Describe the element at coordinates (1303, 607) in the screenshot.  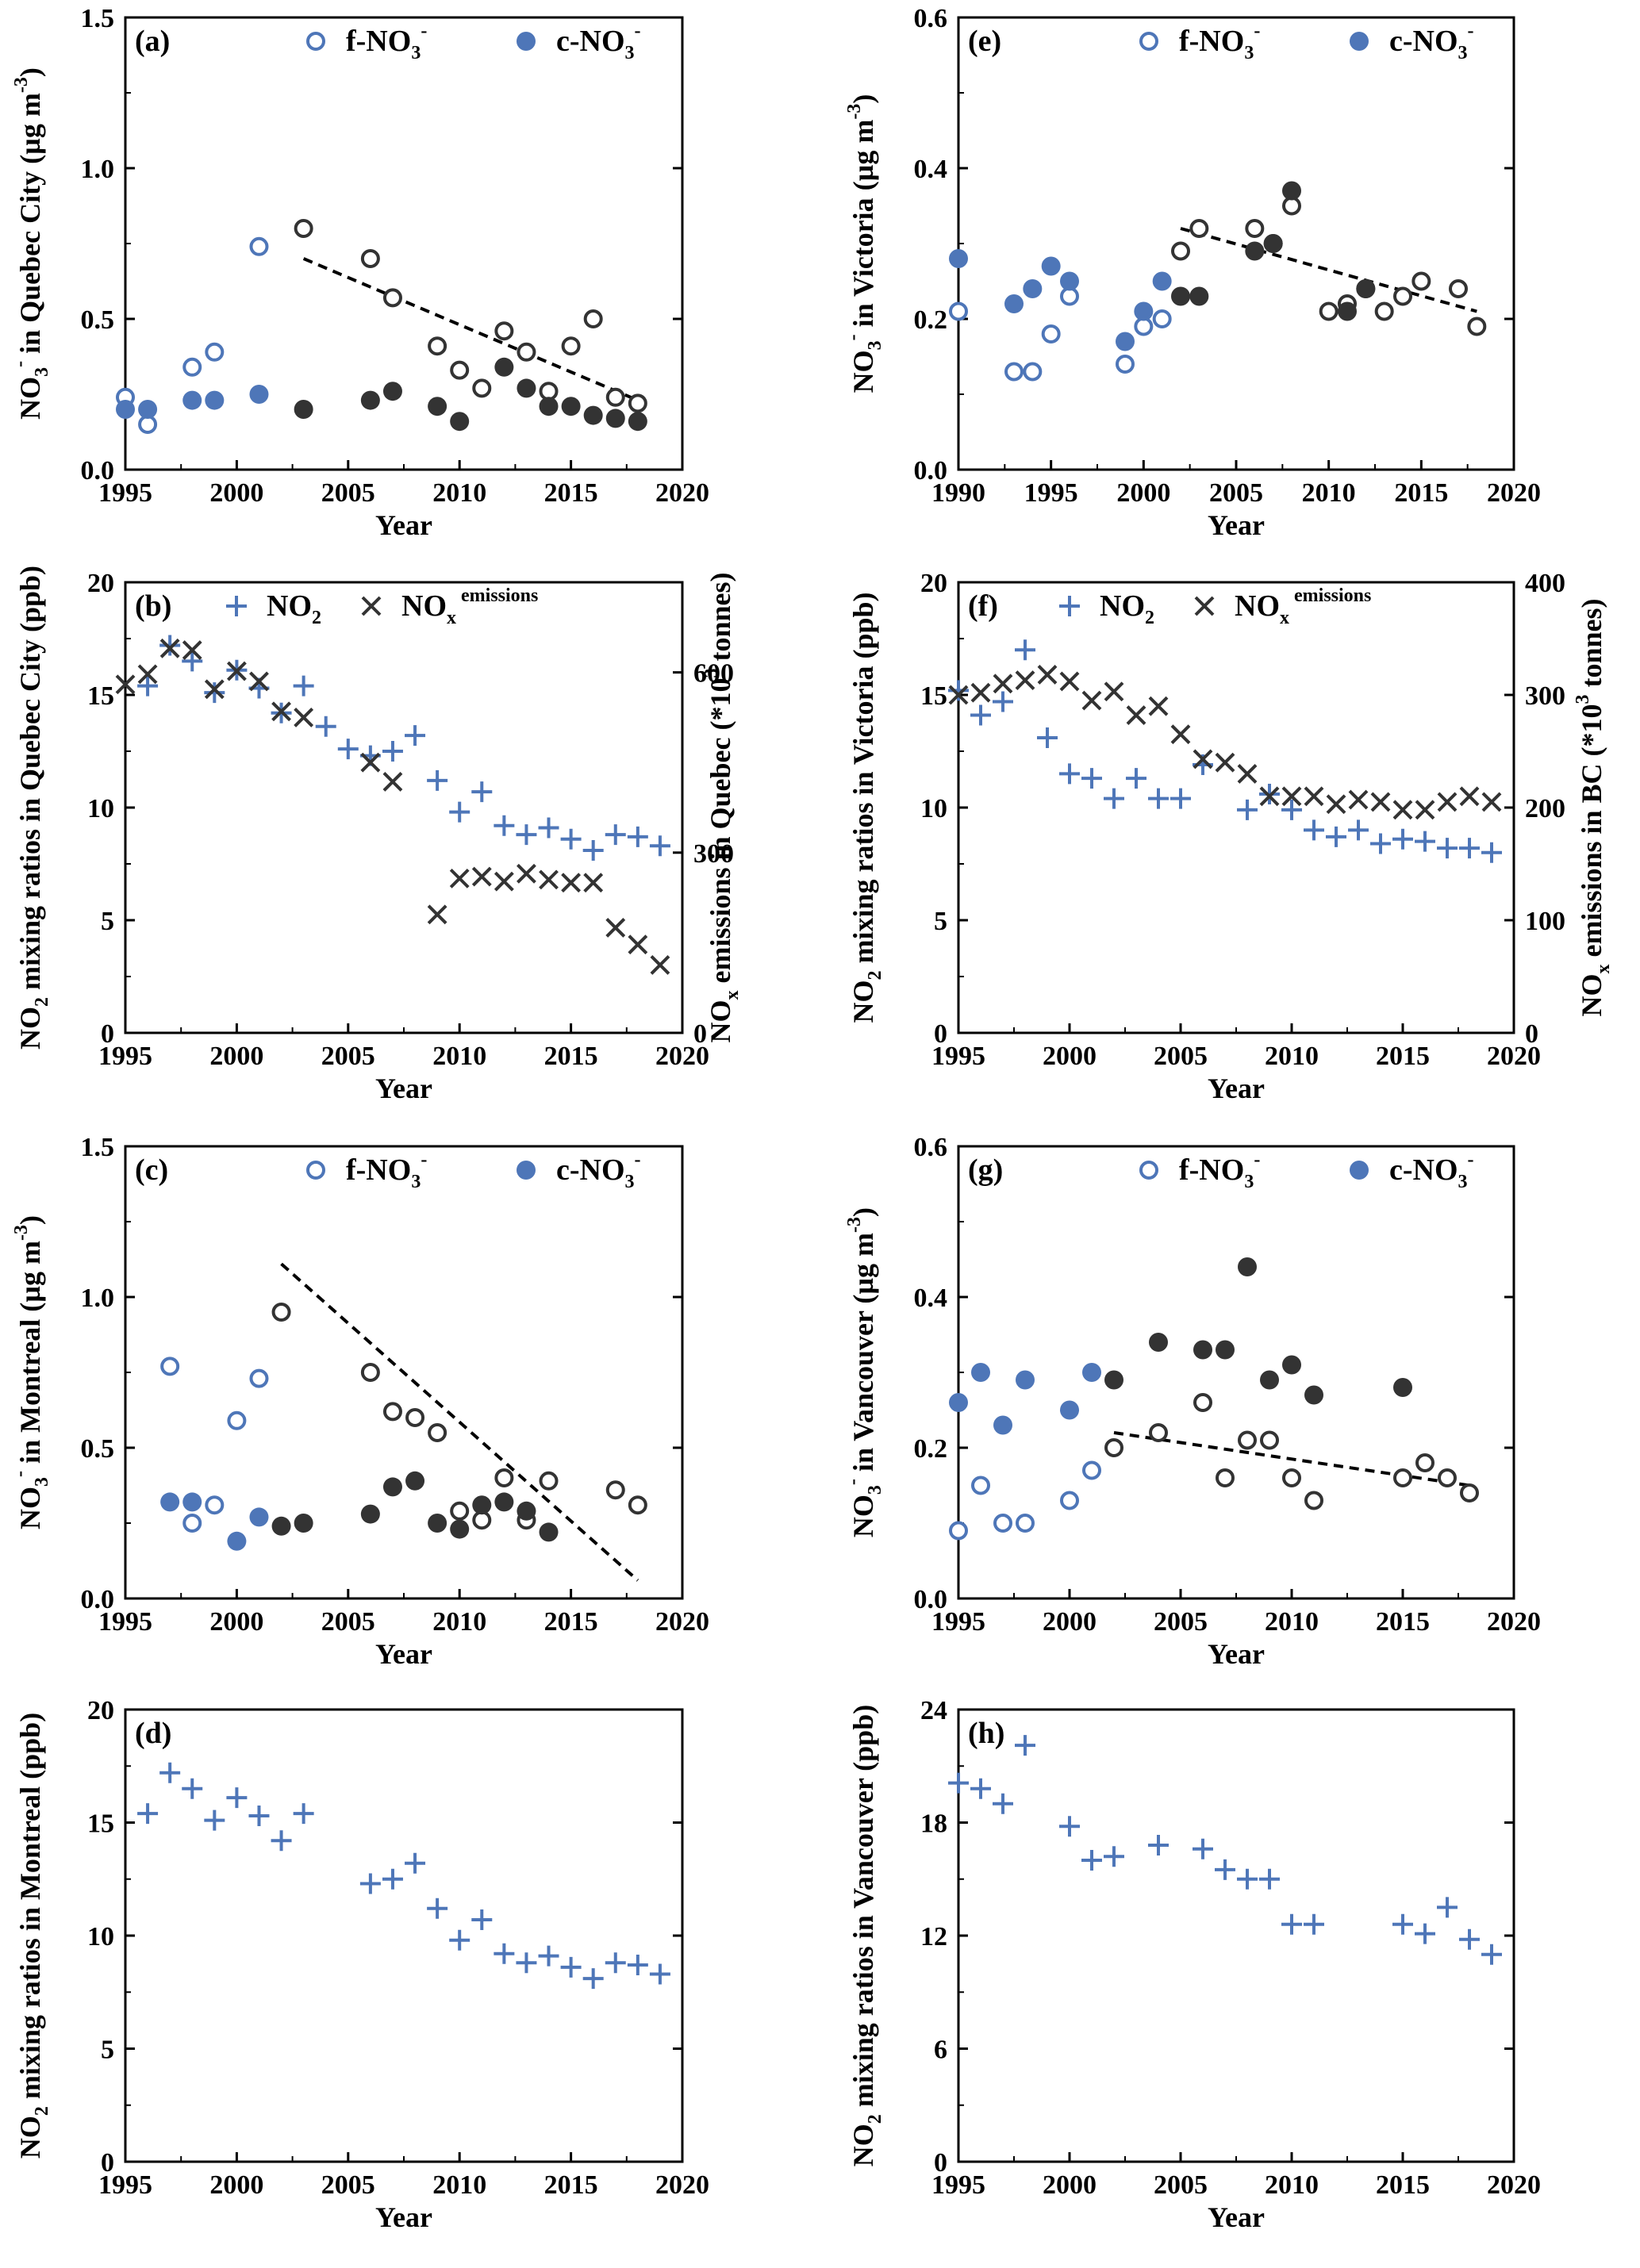
I see `legend-label: NOx emissions` at that location.